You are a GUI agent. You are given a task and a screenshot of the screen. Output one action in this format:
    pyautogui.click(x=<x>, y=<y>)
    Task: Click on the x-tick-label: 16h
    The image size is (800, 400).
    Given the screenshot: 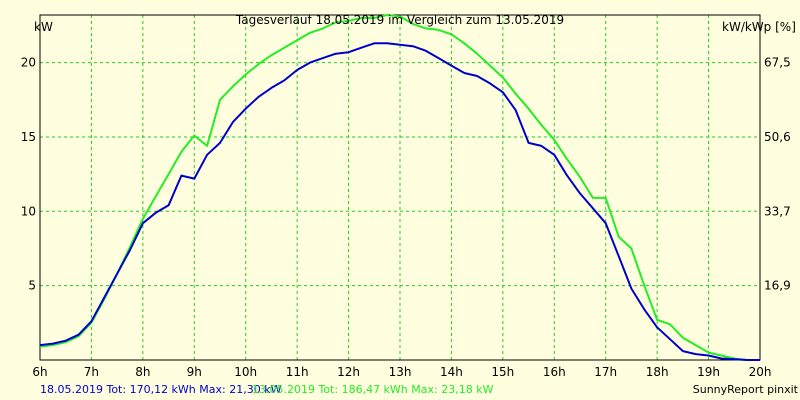 What is the action you would take?
    pyautogui.click(x=554, y=372)
    